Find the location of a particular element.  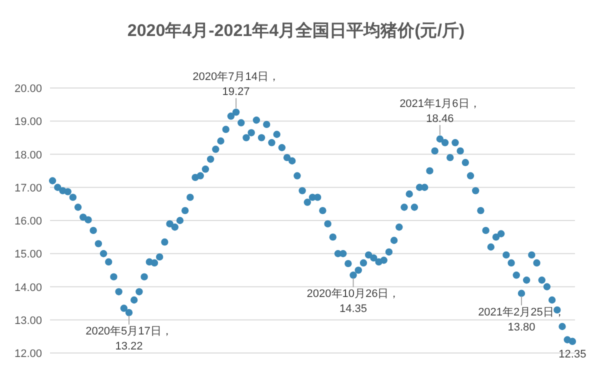

y-tick-label: 18.00 is located at coordinates (28, 155).